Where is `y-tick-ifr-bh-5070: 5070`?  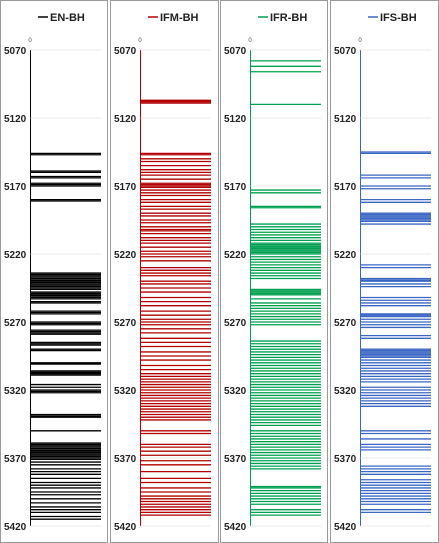
y-tick-ifr-bh-5070: 5070 is located at coordinates (235, 51).